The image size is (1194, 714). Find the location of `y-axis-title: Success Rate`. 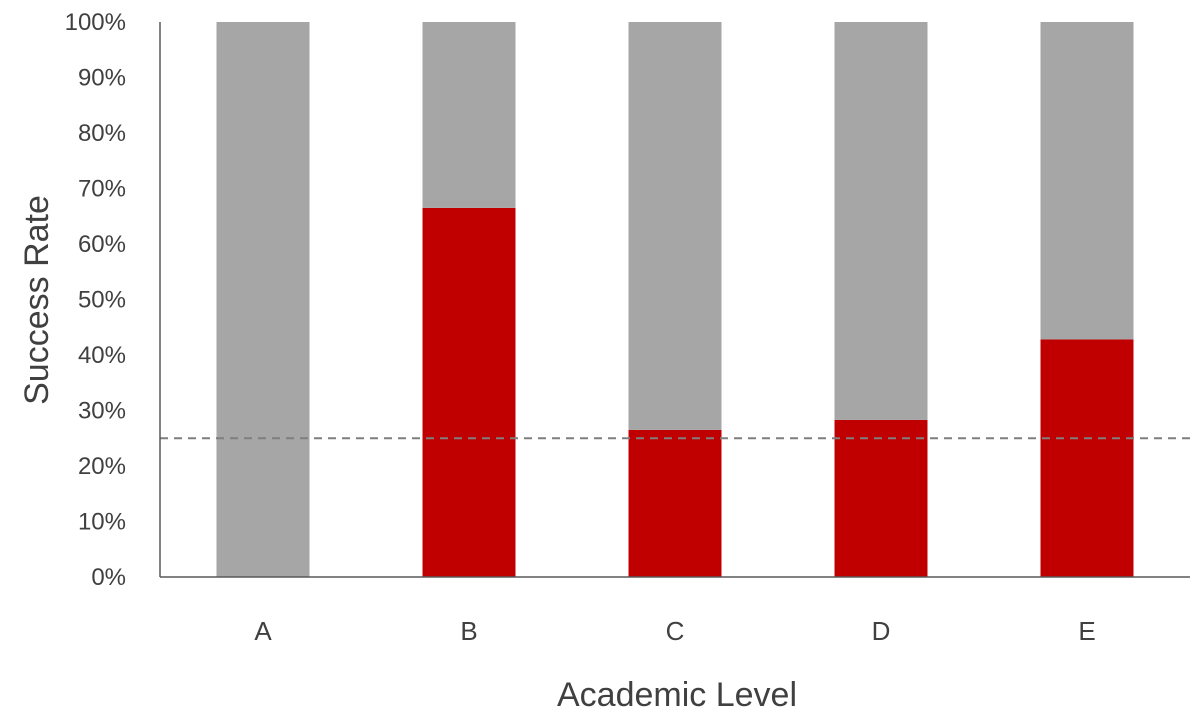

y-axis-title: Success Rate is located at coordinates (37, 300).